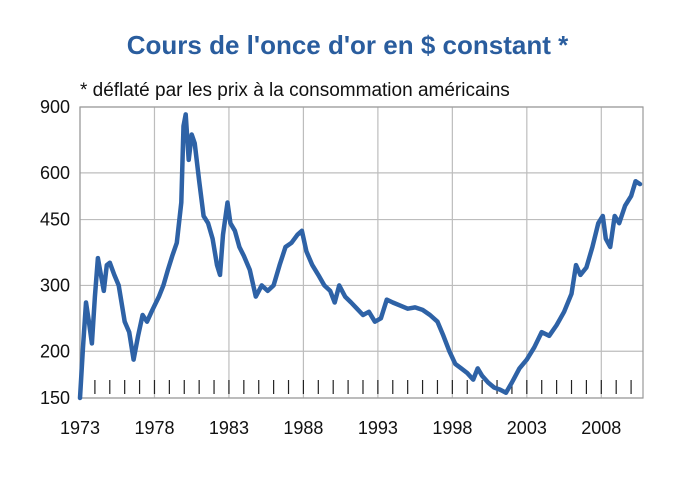 The image size is (695, 483). Describe the element at coordinates (229, 428) in the screenshot. I see `x-tick-label: 1983` at that location.